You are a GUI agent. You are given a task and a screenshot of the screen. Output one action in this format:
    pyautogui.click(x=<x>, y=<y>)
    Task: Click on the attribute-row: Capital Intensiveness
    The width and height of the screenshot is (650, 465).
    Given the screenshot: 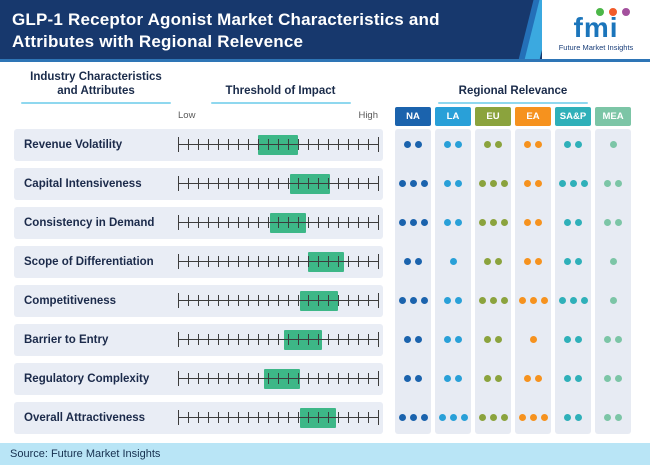 What is the action you would take?
    pyautogui.click(x=198, y=183)
    